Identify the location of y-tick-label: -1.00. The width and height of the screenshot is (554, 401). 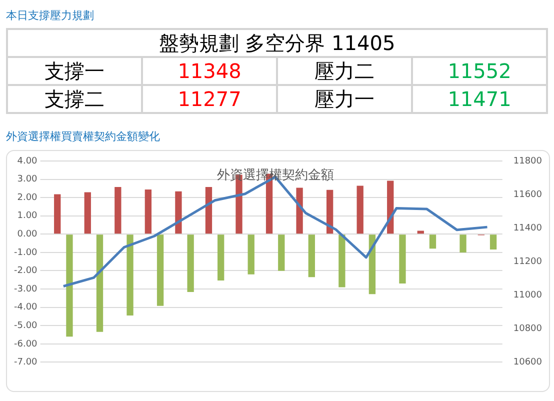
(26, 253).